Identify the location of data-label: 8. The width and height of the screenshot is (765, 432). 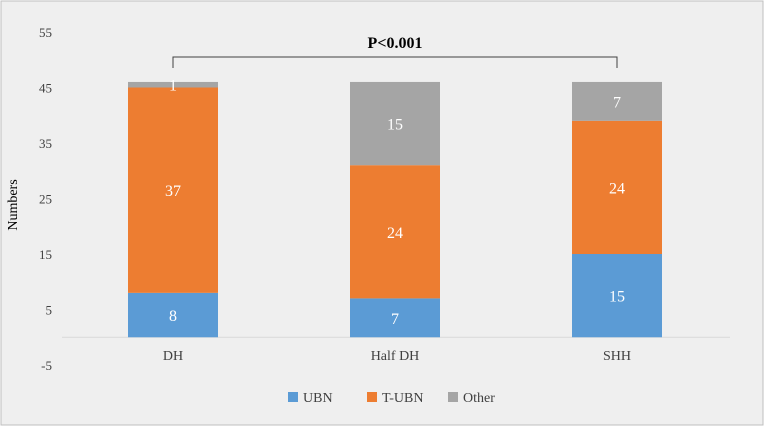
(173, 316).